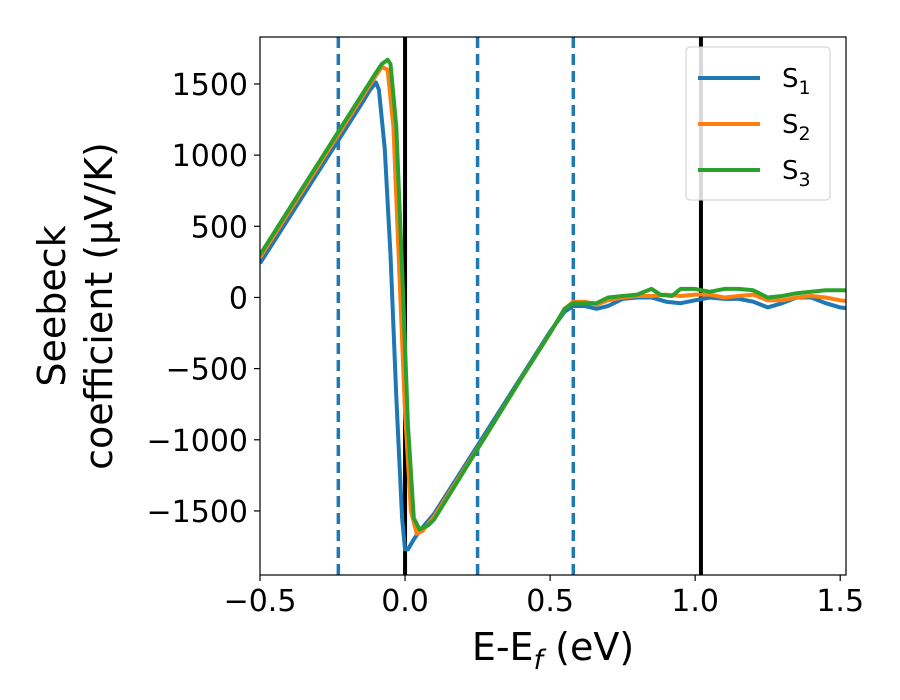 The width and height of the screenshot is (900, 700). Describe the element at coordinates (550, 601) in the screenshot. I see `x-tick-label: 0.5` at that location.